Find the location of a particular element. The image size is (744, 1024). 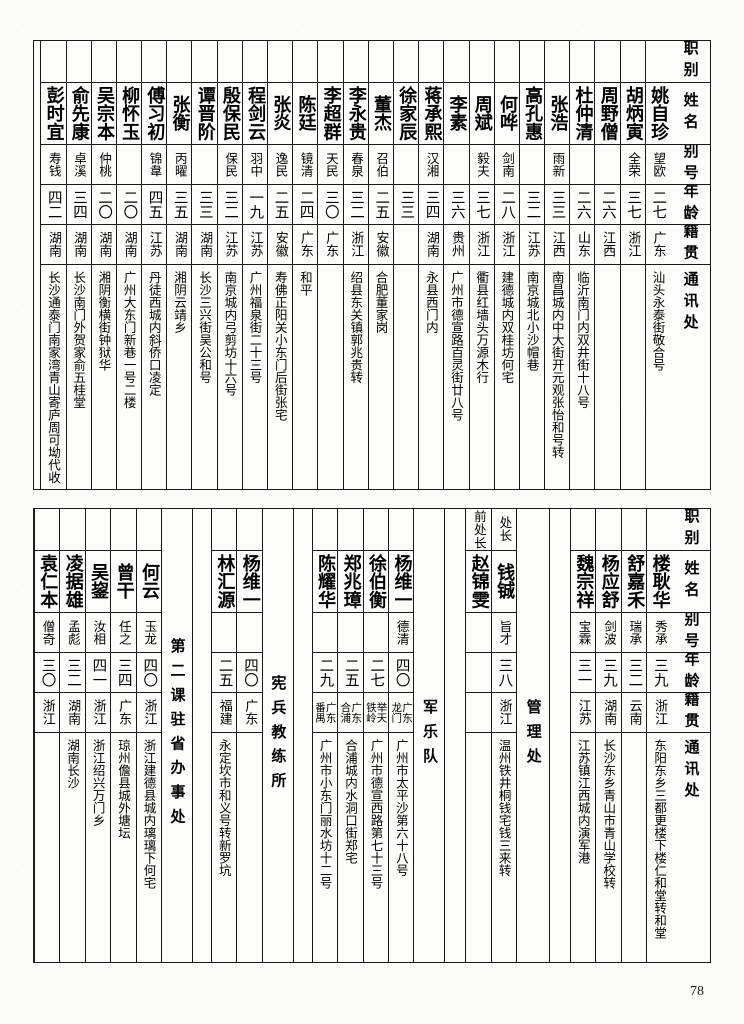

roster-entry-column: 董杰 召伯 二五 安徽 合肥董家岗 is located at coordinates (380, 265).